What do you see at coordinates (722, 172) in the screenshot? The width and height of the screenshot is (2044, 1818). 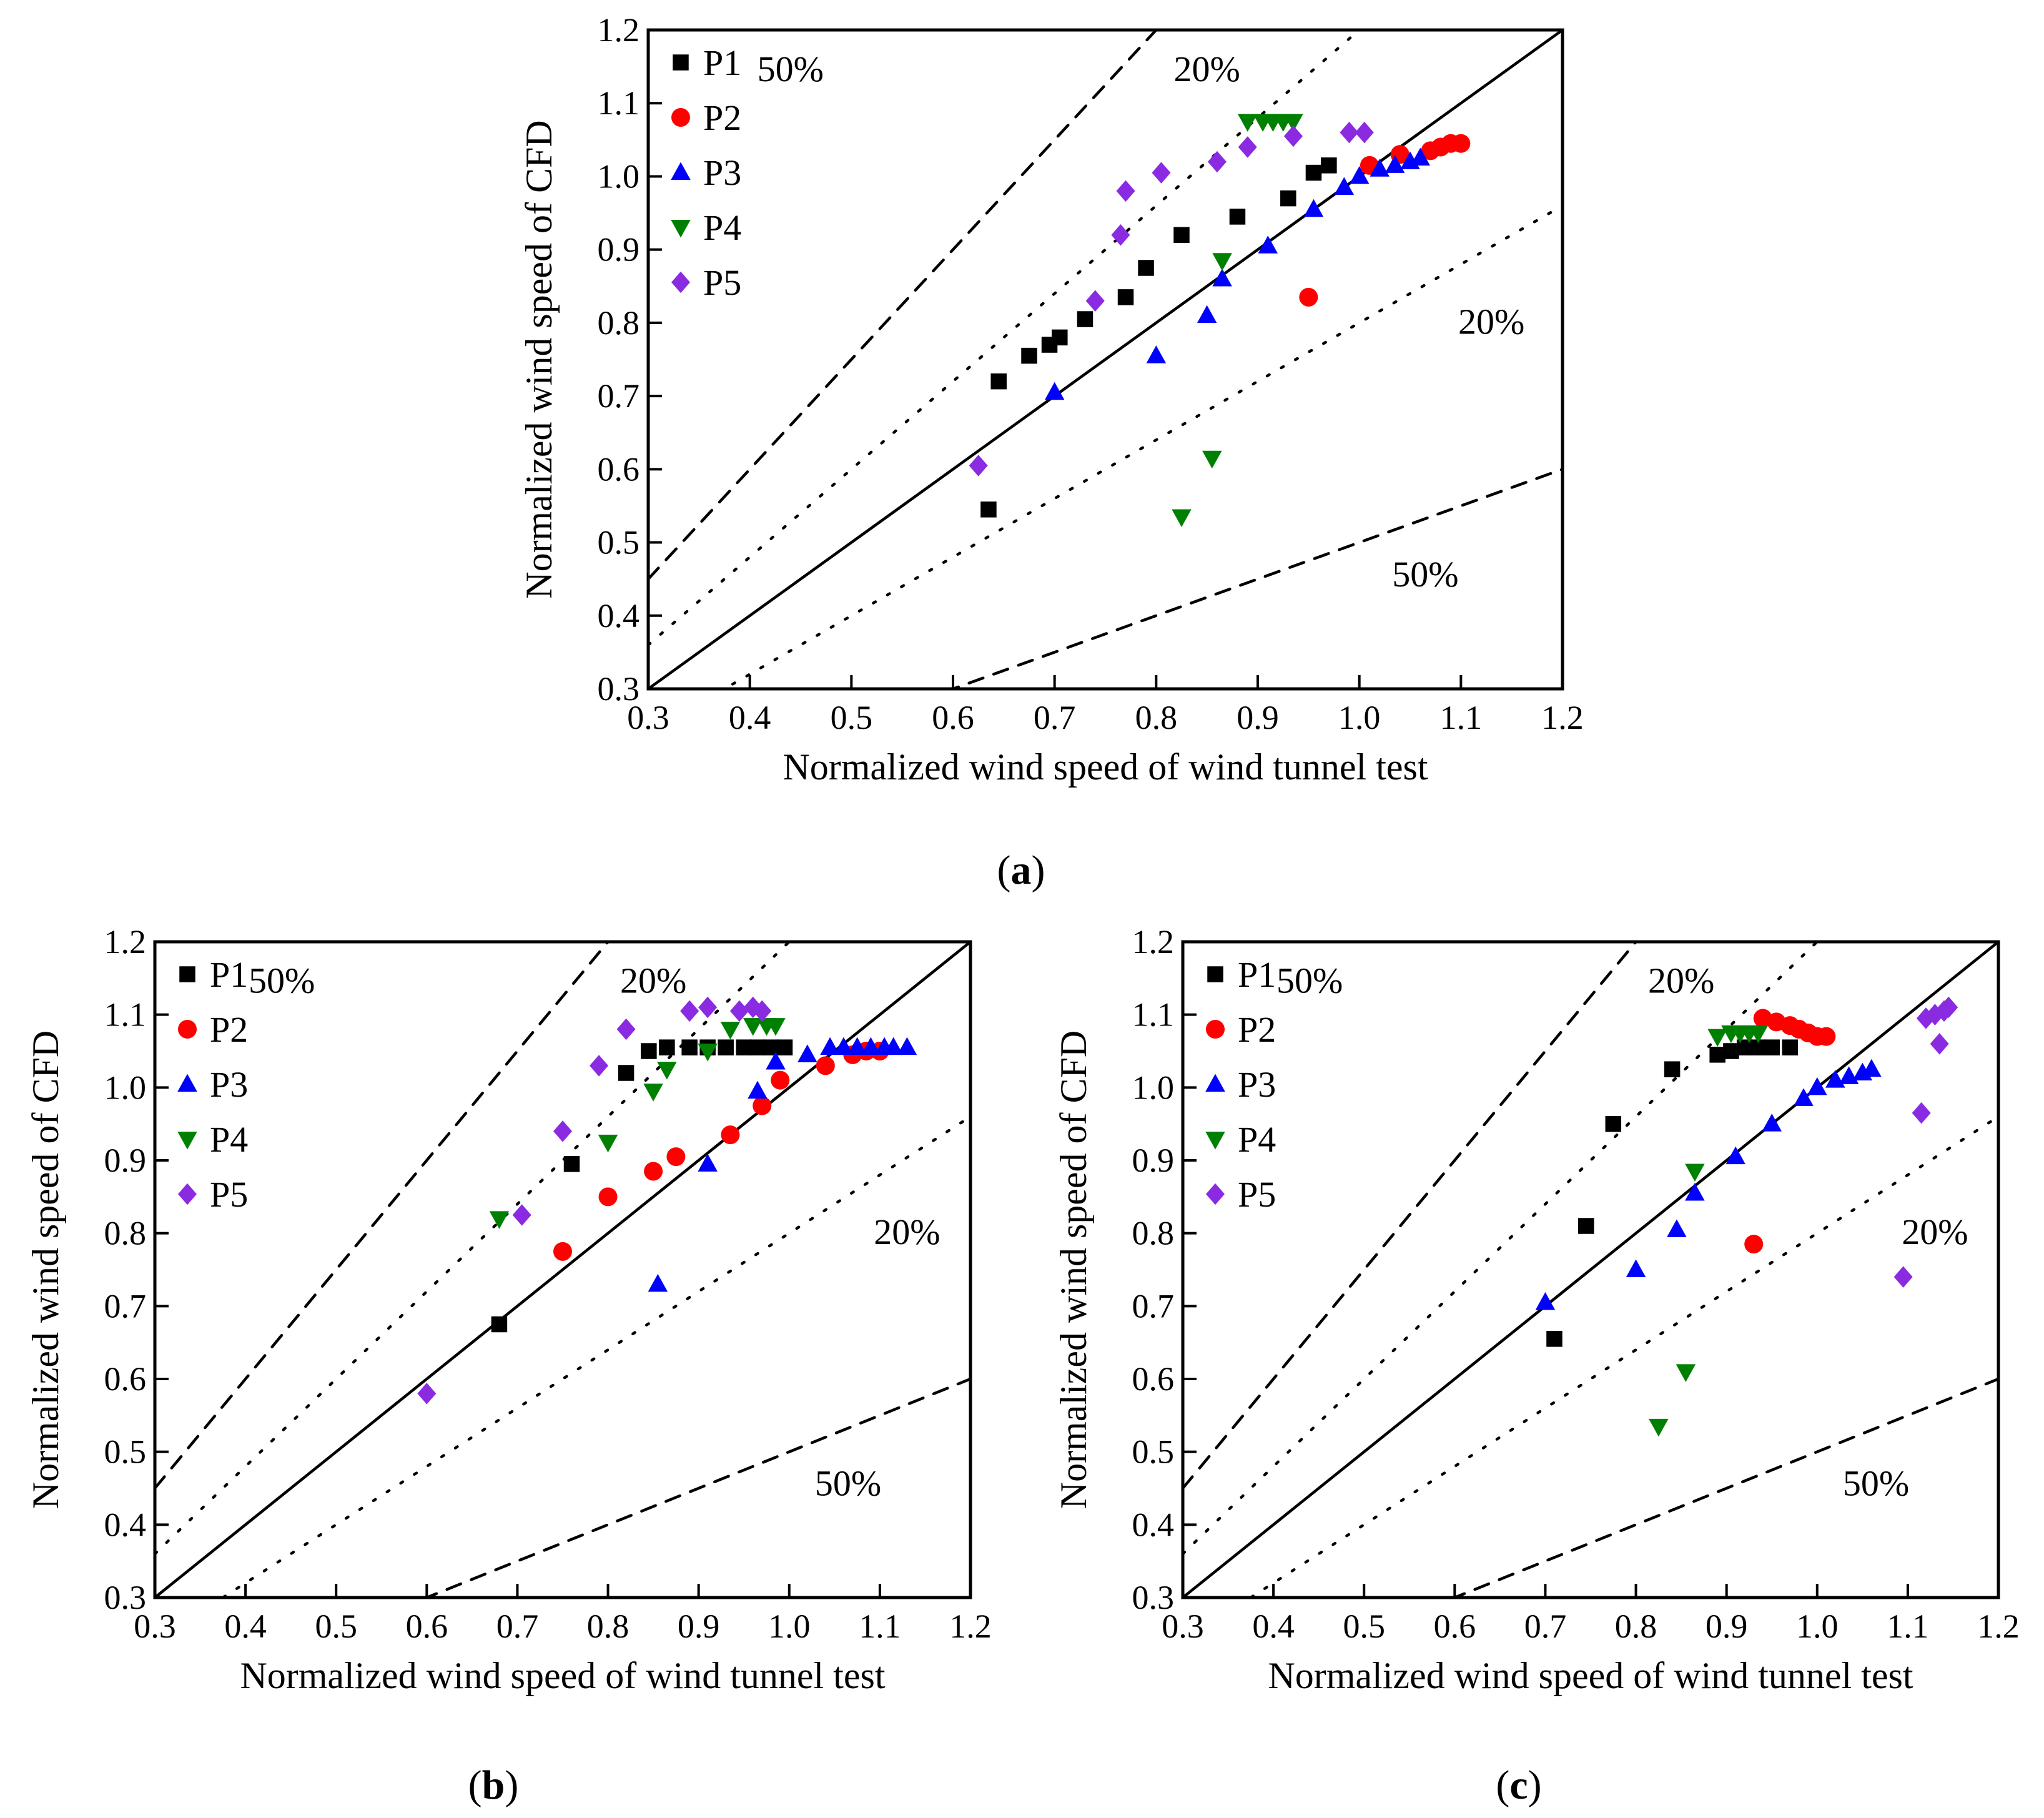 I see `legend-label: P3` at bounding box center [722, 172].